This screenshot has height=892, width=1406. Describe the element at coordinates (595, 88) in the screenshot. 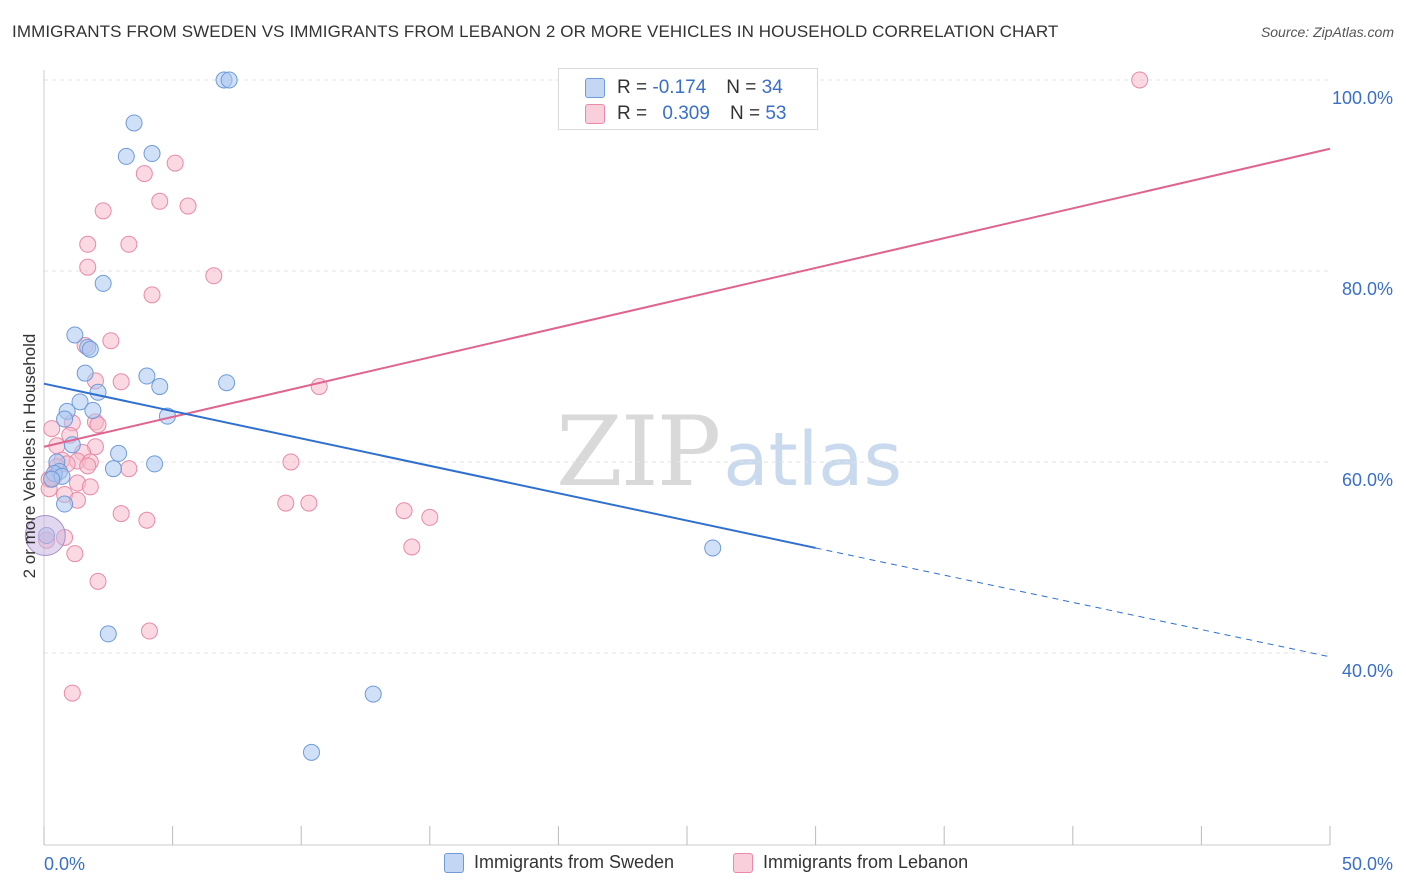

I see `legend-swatch-sweden` at that location.